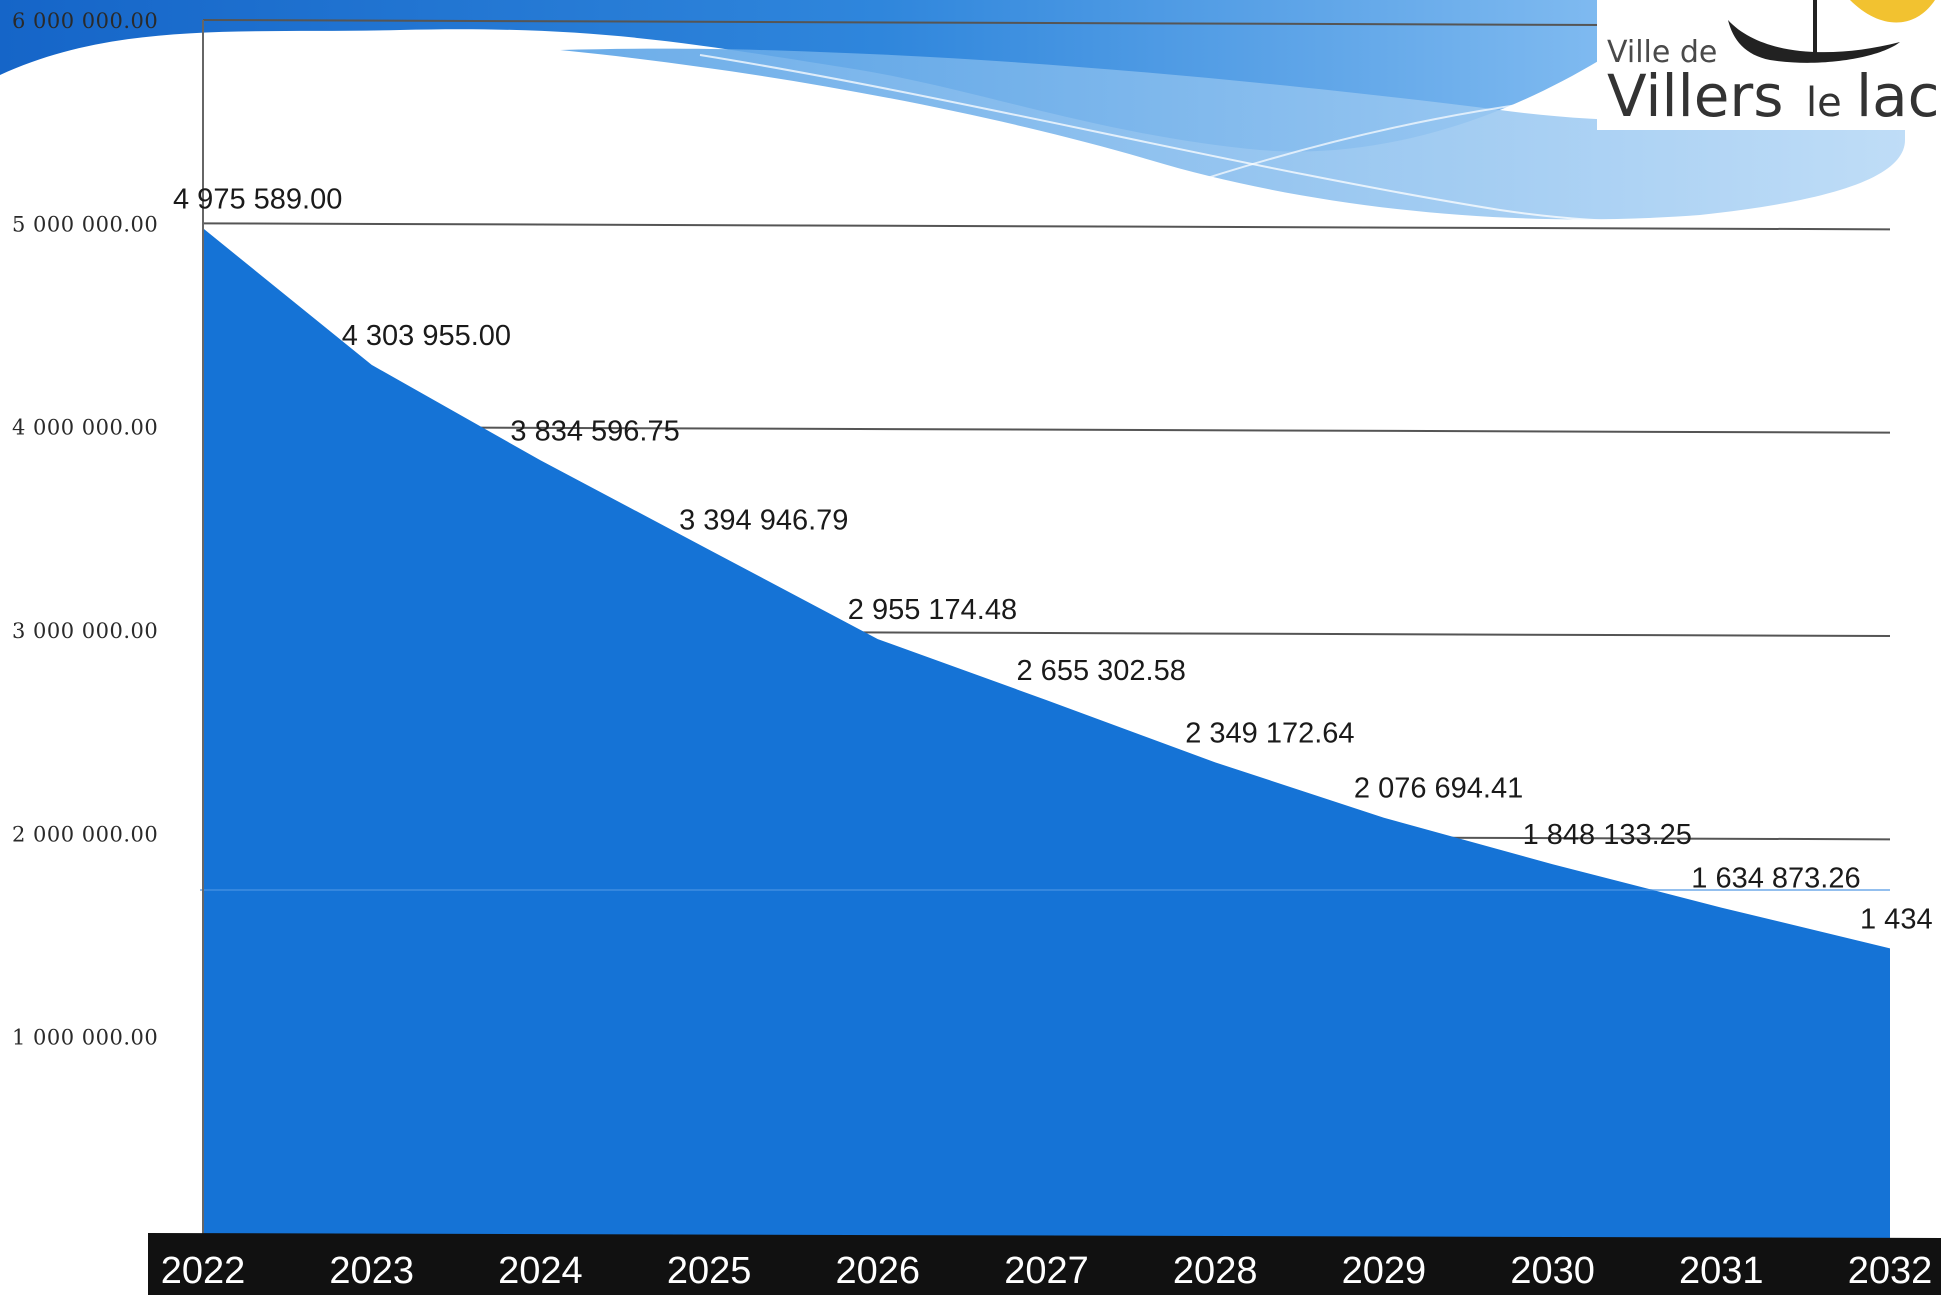 This screenshot has width=1941, height=1295. What do you see at coordinates (1215, 1271) in the screenshot?
I see `x-tick-label: 2028` at bounding box center [1215, 1271].